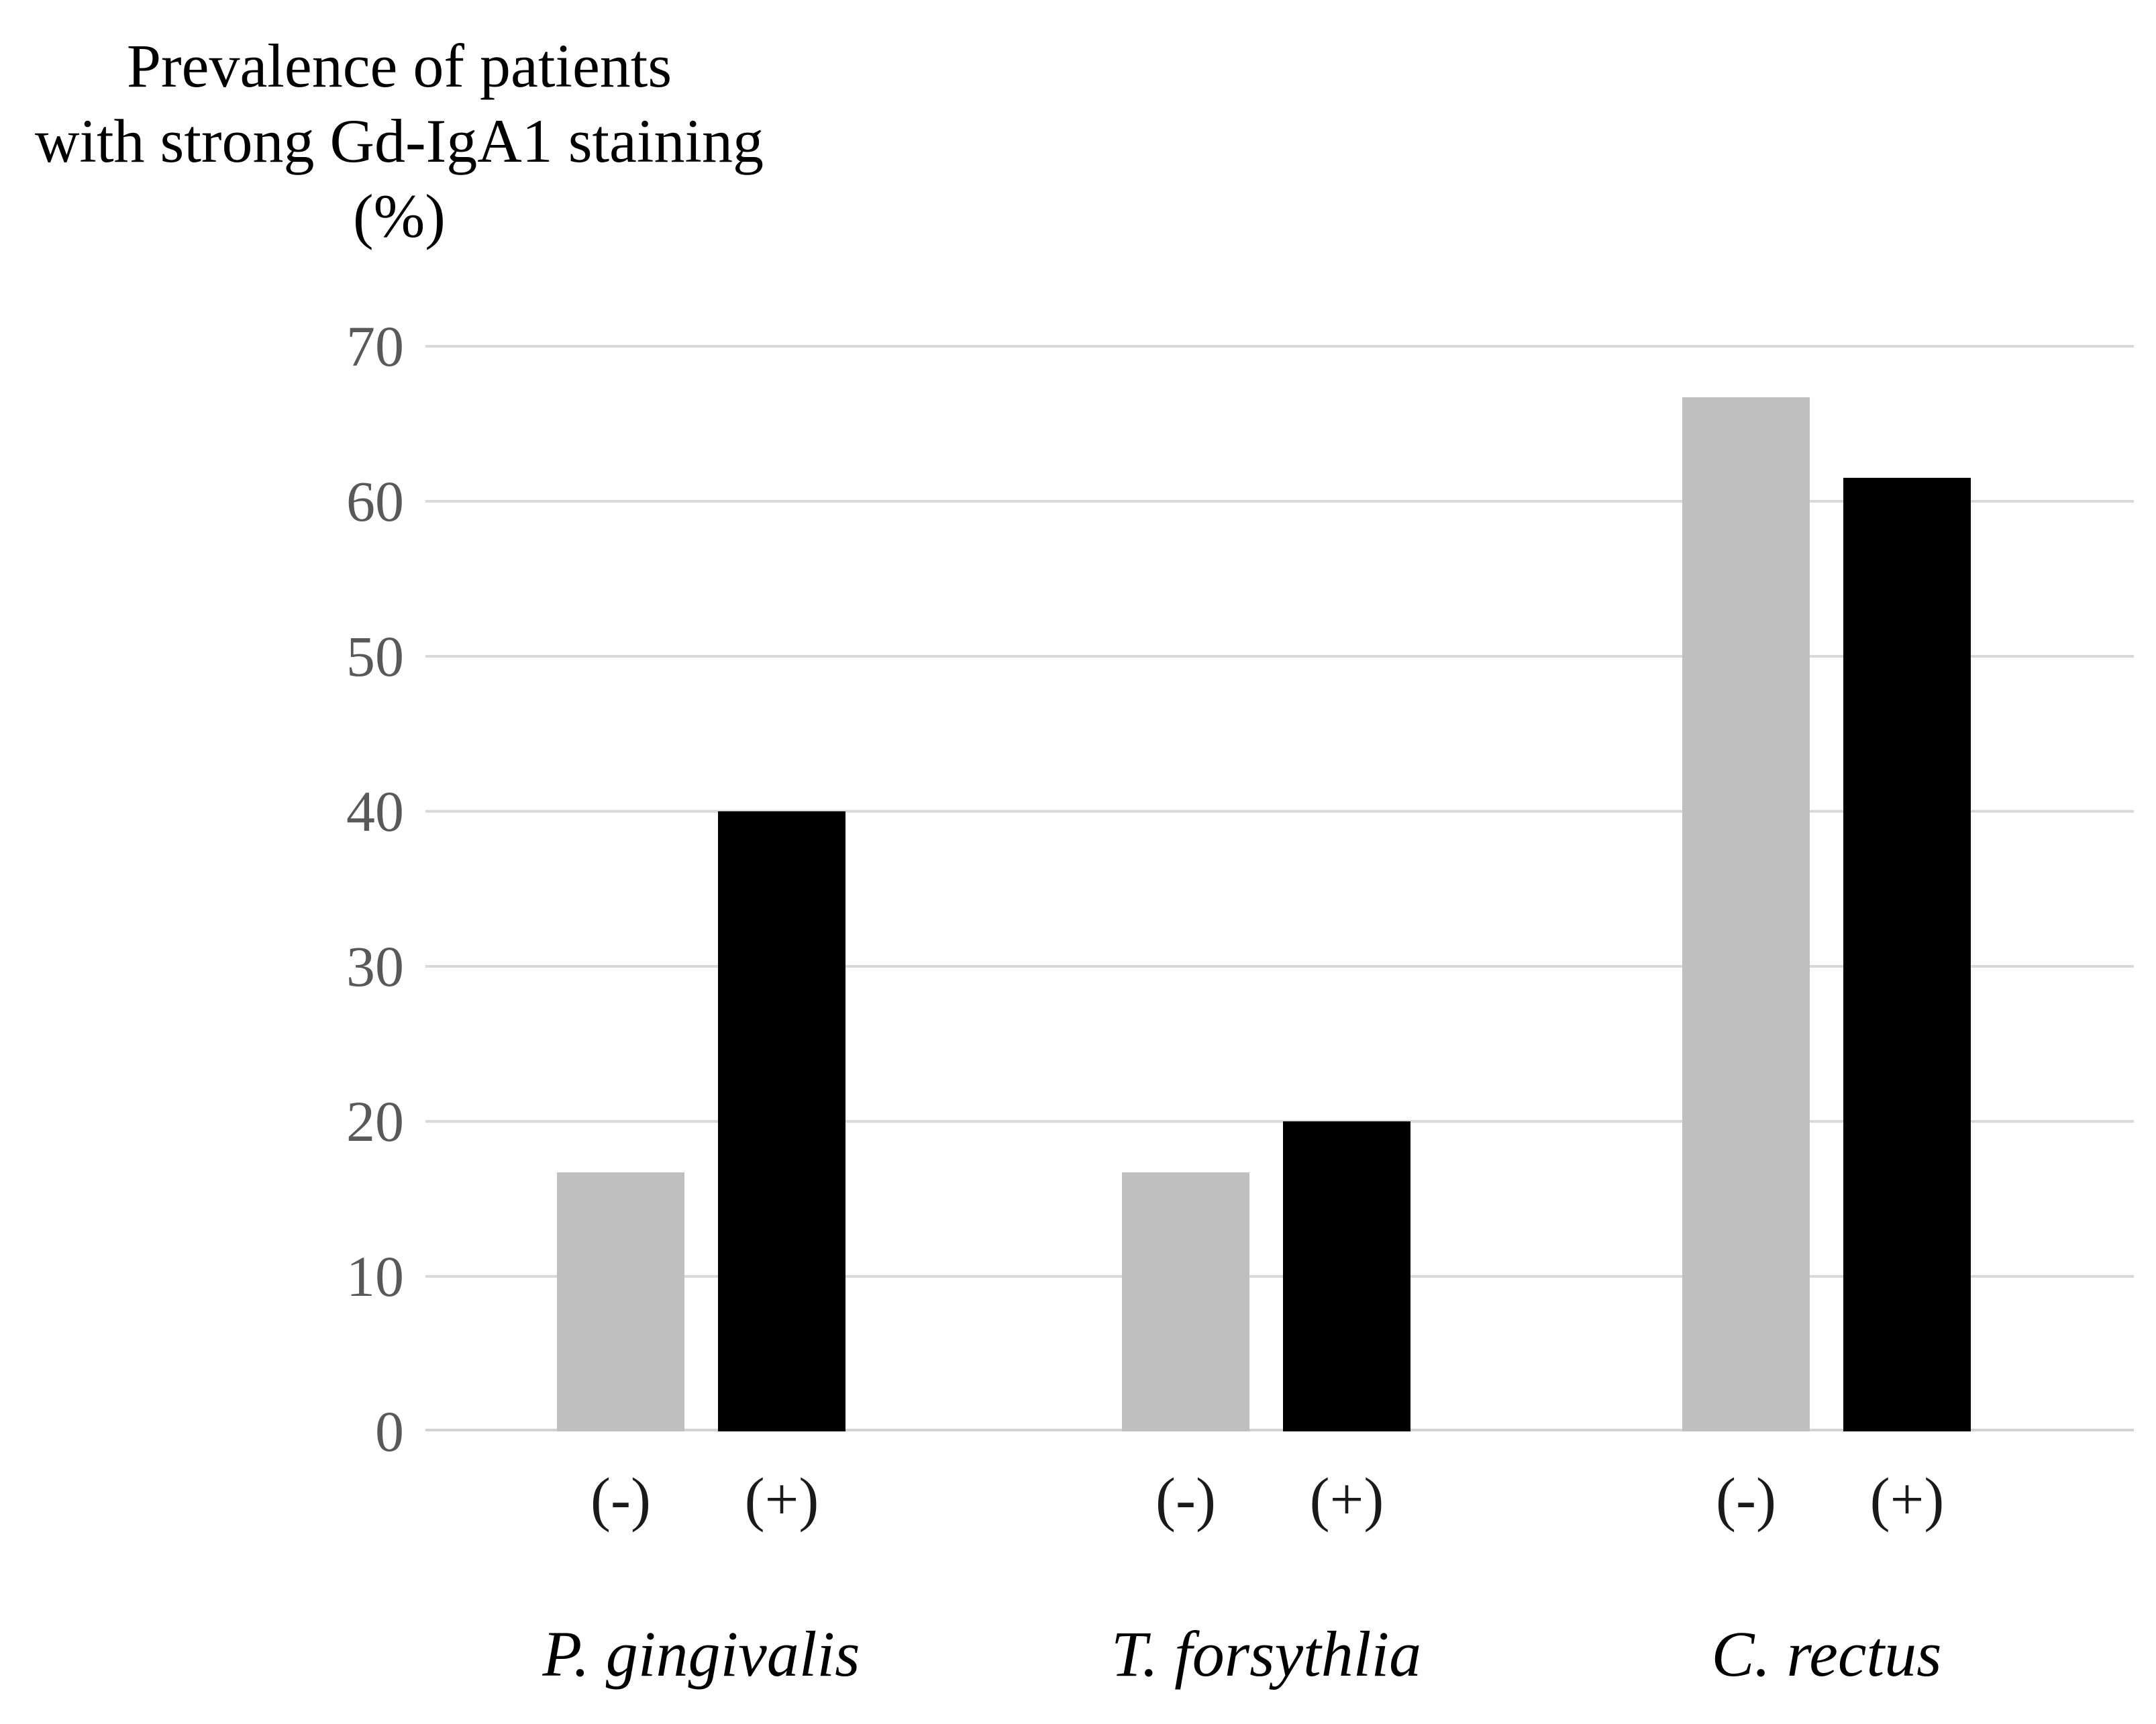  I want to click on chart-title-line-2: with strong Gd-IgA1 staining, so click(399, 141).